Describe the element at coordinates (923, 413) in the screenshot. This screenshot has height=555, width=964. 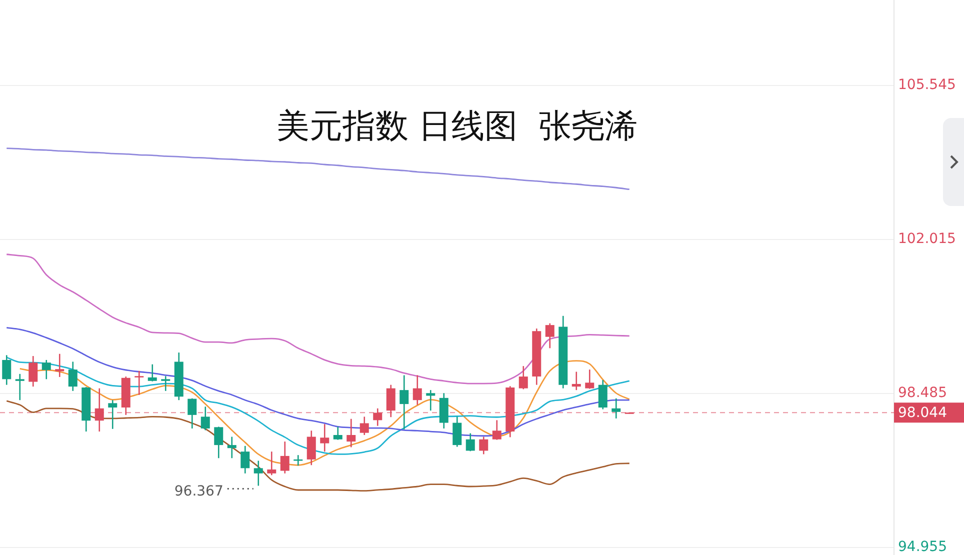
I see `ref-line-label: 98.044` at that location.